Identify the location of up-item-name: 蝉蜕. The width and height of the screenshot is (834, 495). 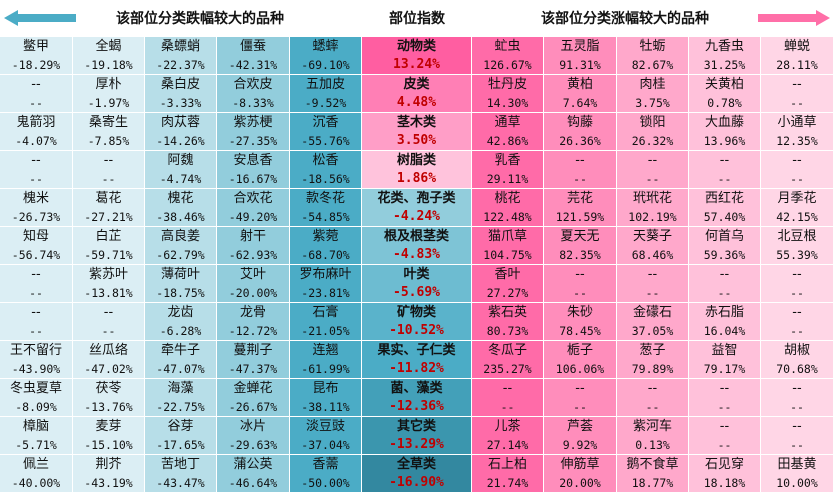
(796, 46).